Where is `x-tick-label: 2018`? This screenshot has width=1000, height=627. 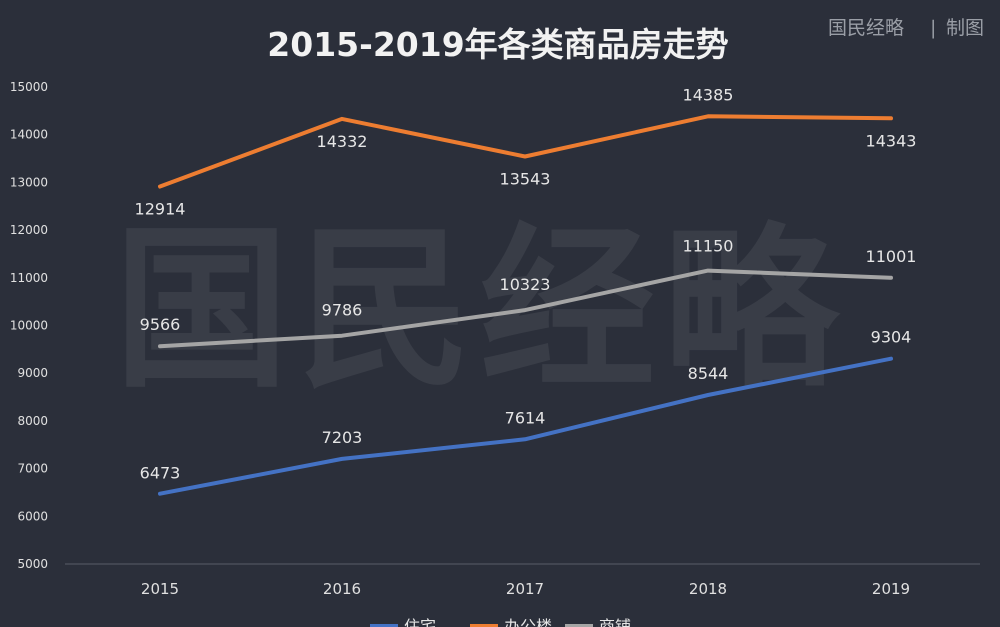 x-tick-label: 2018 is located at coordinates (708, 589).